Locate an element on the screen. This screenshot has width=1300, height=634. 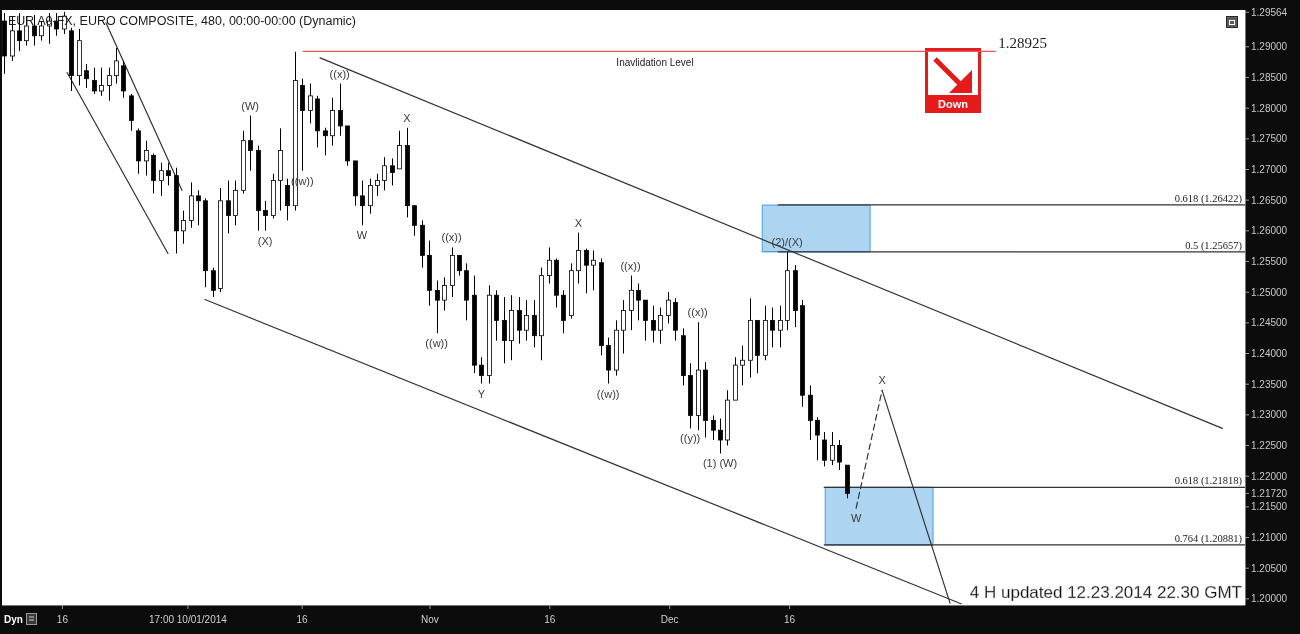
y-tick-label: 1.21720 is located at coordinates (1269, 493).